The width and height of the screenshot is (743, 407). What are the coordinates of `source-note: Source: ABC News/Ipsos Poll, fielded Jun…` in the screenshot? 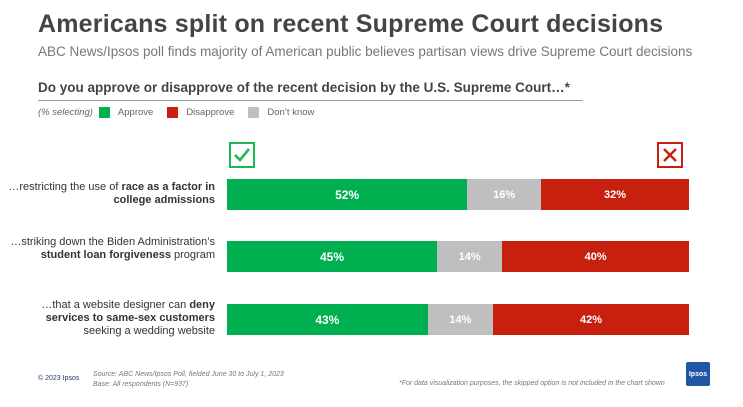 It's located at (188, 379).